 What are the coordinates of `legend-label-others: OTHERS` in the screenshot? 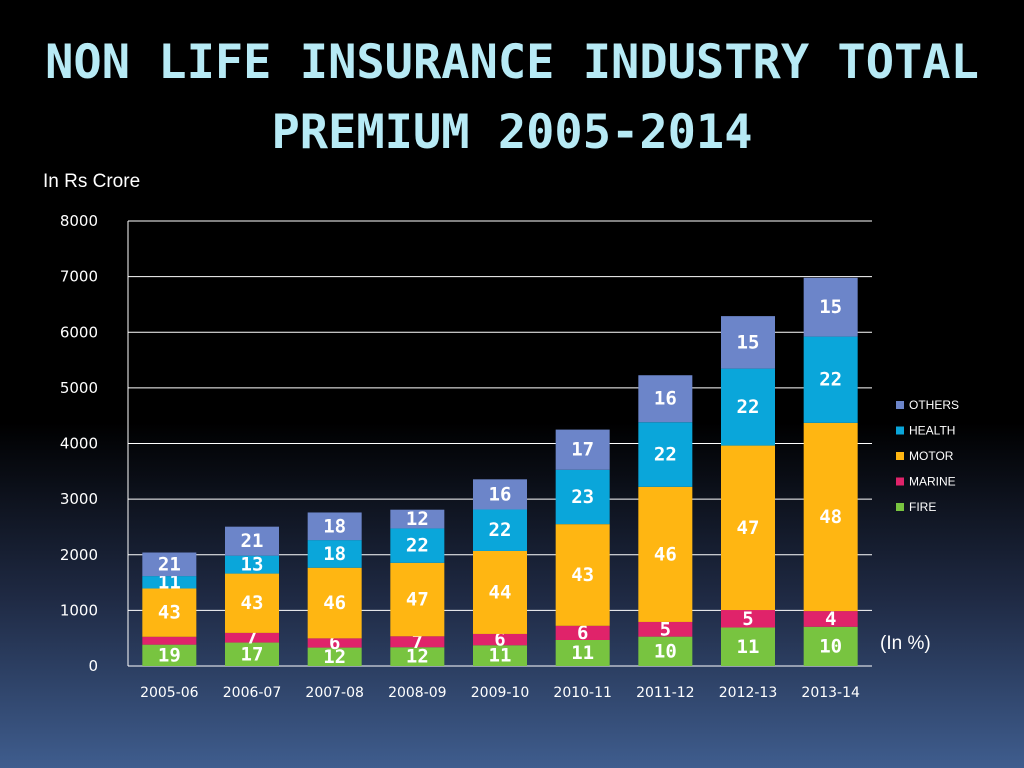 It's located at (934, 405).